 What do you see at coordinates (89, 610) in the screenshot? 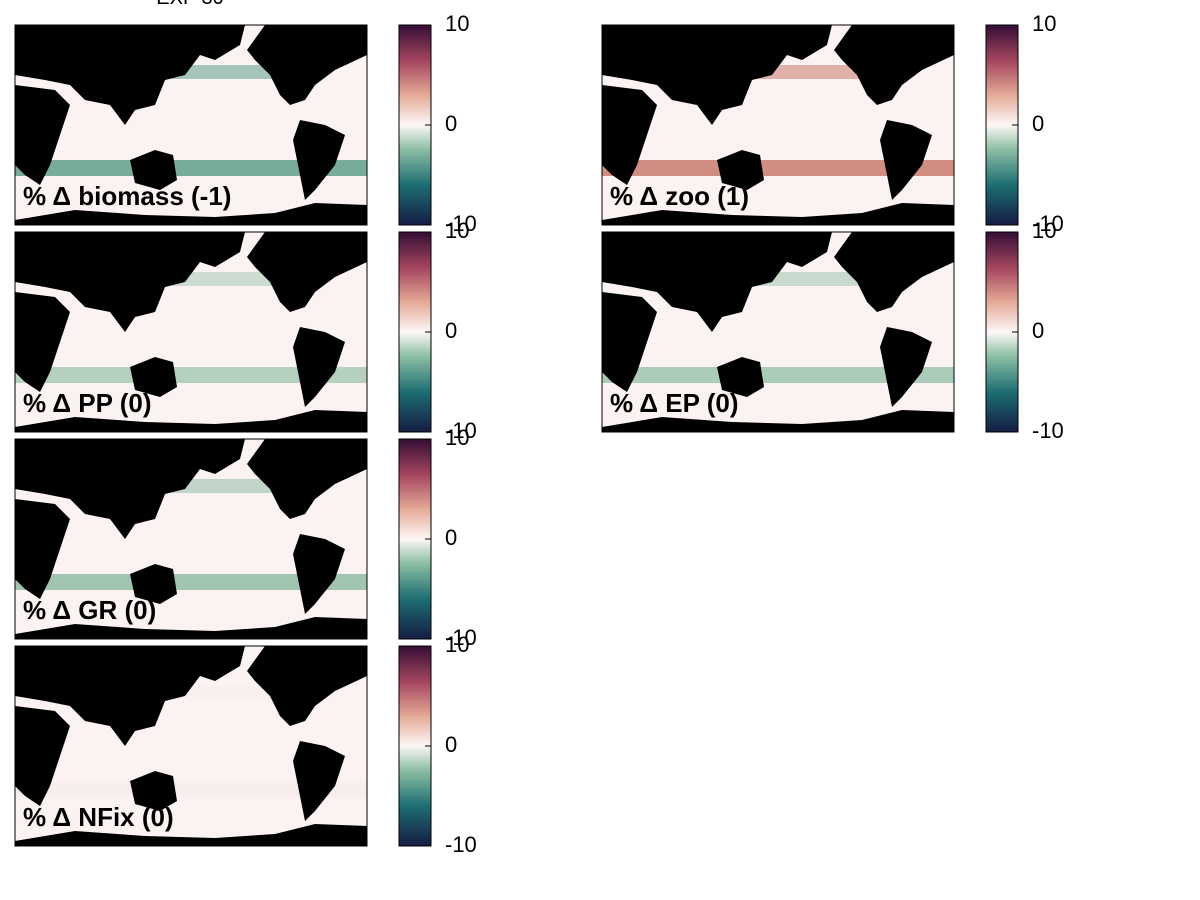
I see `panel-label: % Δ GR (0)` at bounding box center [89, 610].